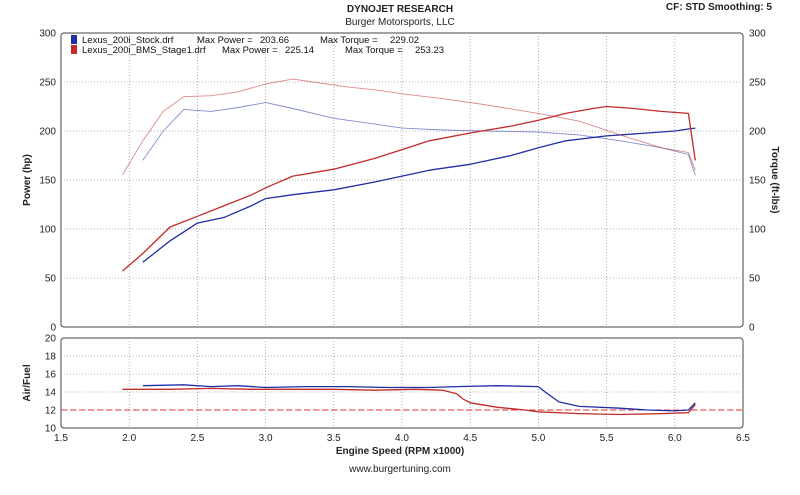  Describe the element at coordinates (400, 451) in the screenshot. I see `rpm-axis-label: Engine Speed (RPM x1000)` at that location.